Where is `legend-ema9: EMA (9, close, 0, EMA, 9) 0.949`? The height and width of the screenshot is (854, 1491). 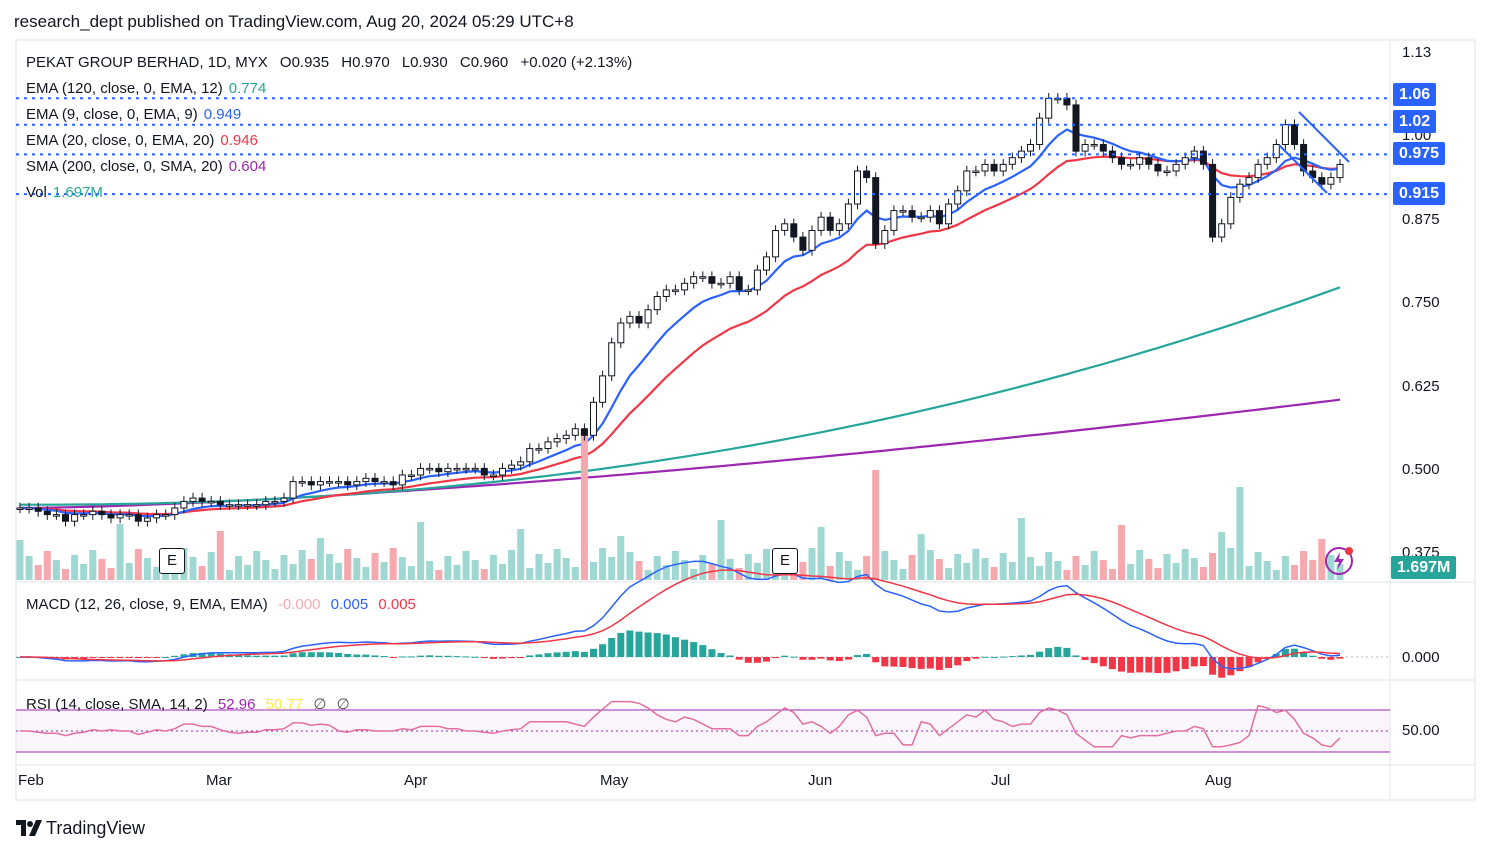
legend-ema9: EMA (9, close, 0, EMA, 9) 0.949 is located at coordinates (133, 114).